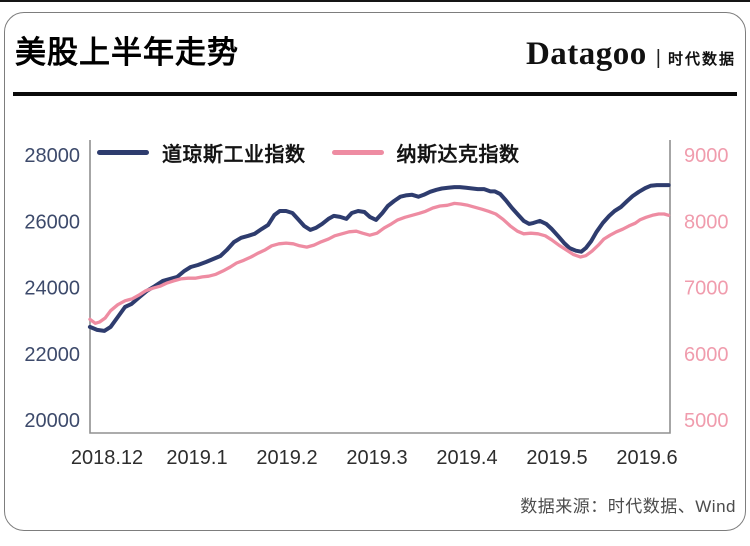 The image size is (750, 546). What do you see at coordinates (556, 458) in the screenshot?
I see `x-axis-tick-label: 2019.5` at bounding box center [556, 458].